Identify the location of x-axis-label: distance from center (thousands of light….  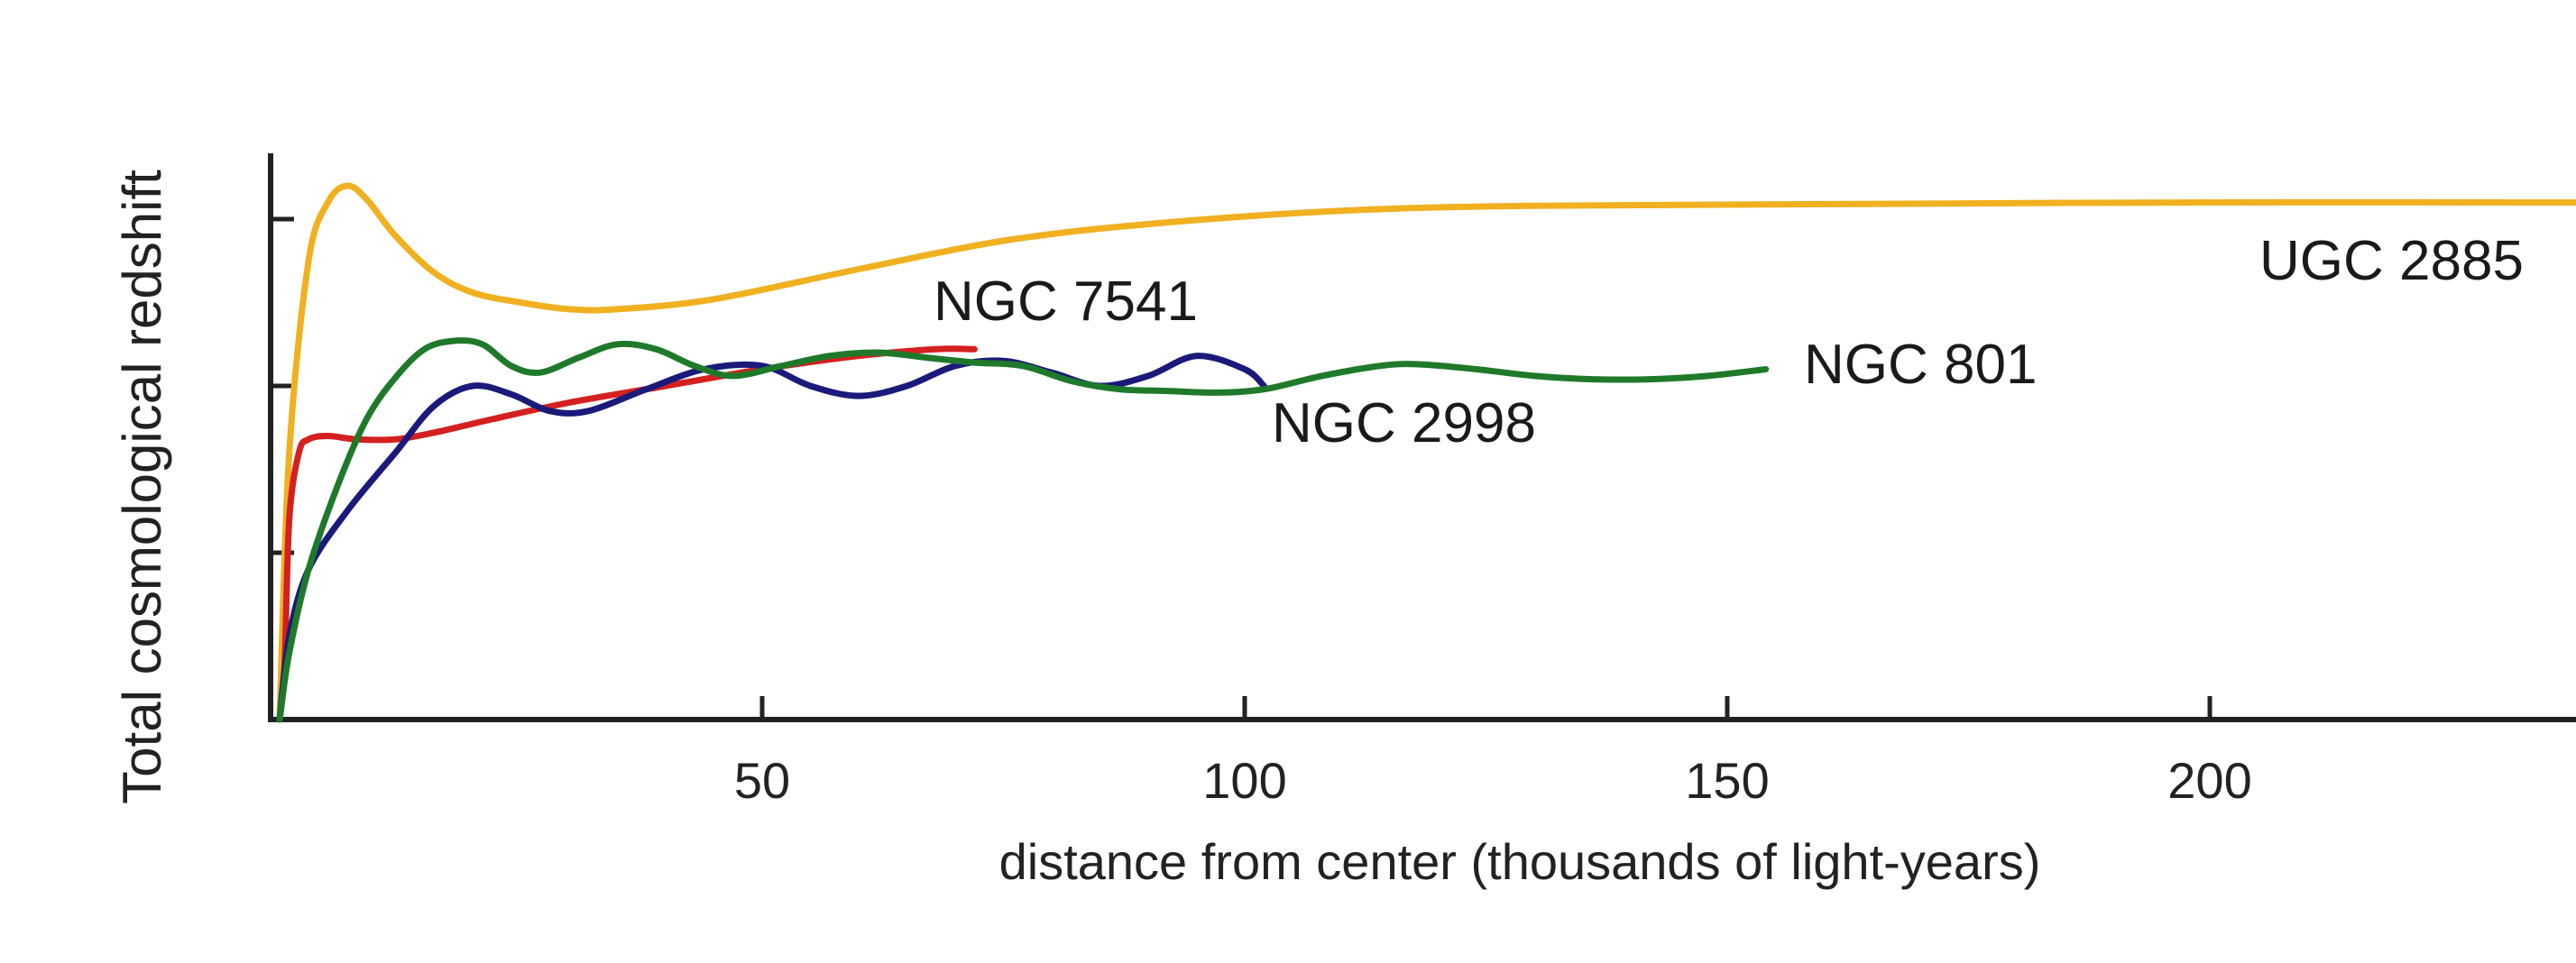
(1520, 861).